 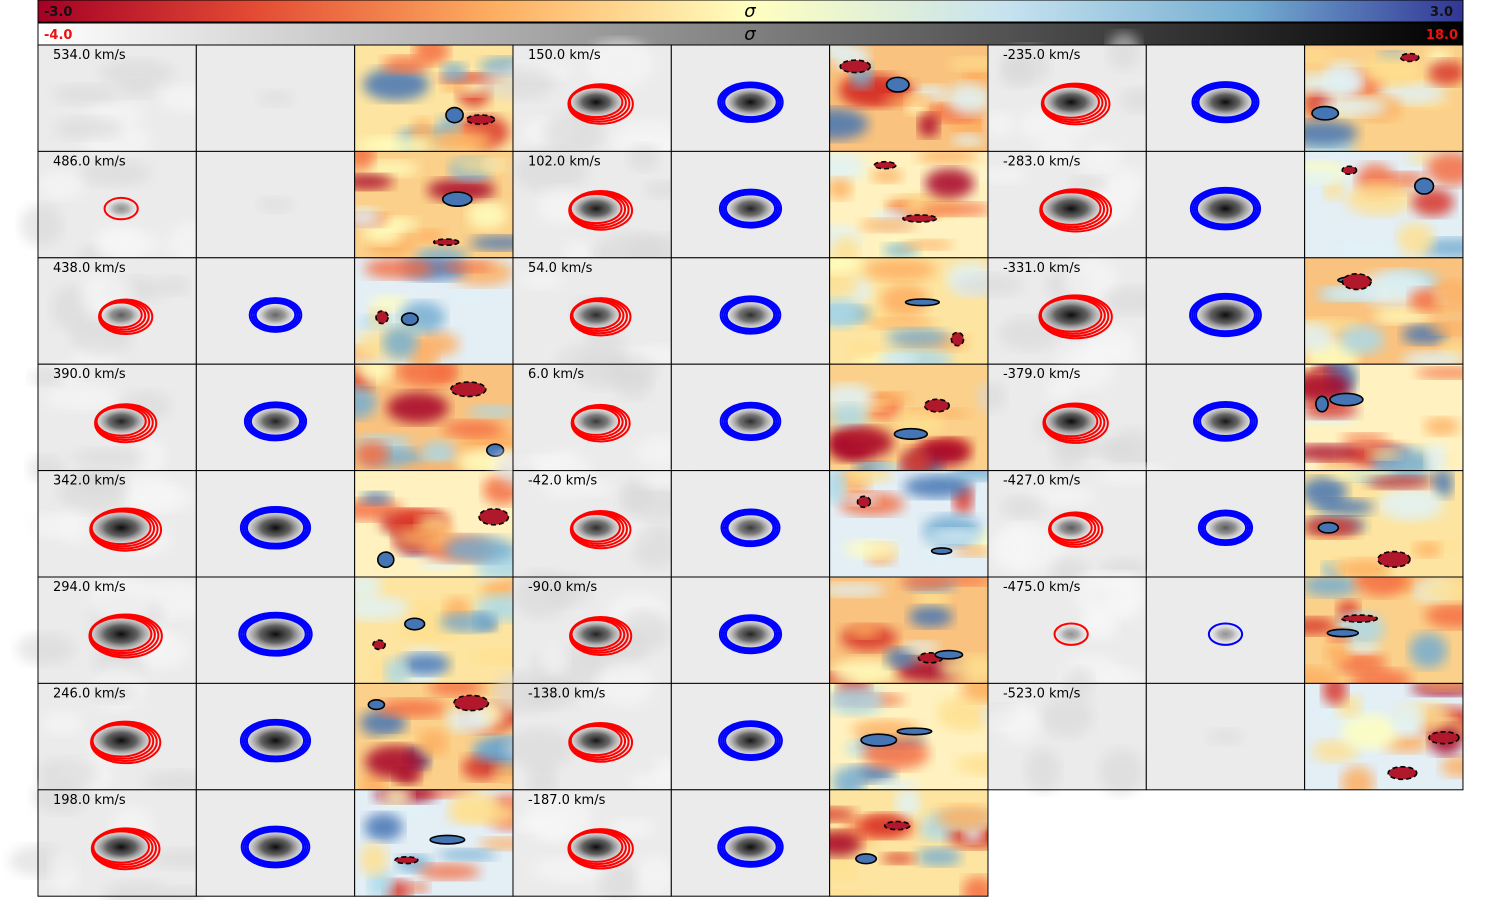 What do you see at coordinates (58, 35) in the screenshot?
I see `model-colorbar-min: -4.0` at bounding box center [58, 35].